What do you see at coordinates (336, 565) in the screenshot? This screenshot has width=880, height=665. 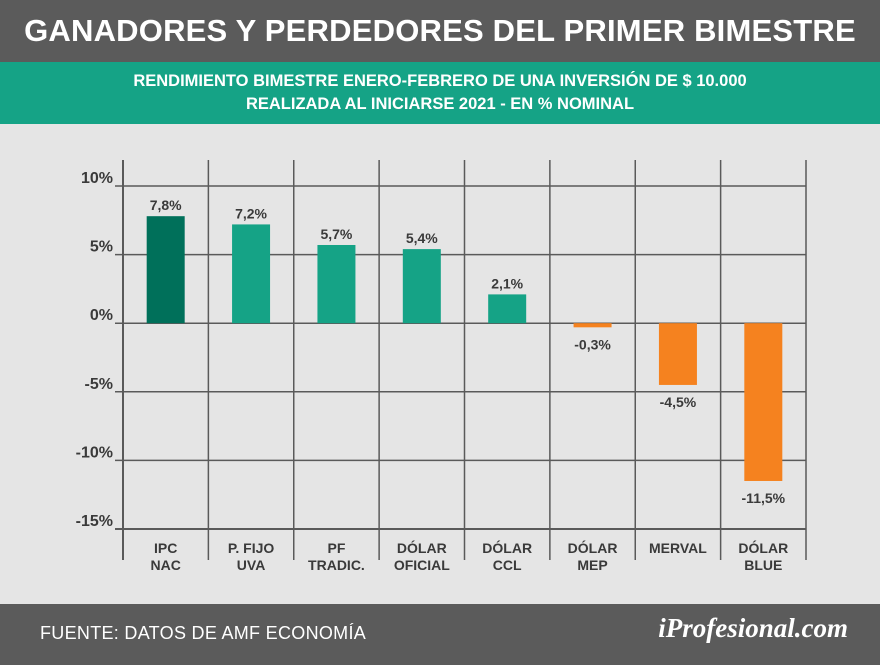 I see `x-tick-label: TRADIC.` at bounding box center [336, 565].